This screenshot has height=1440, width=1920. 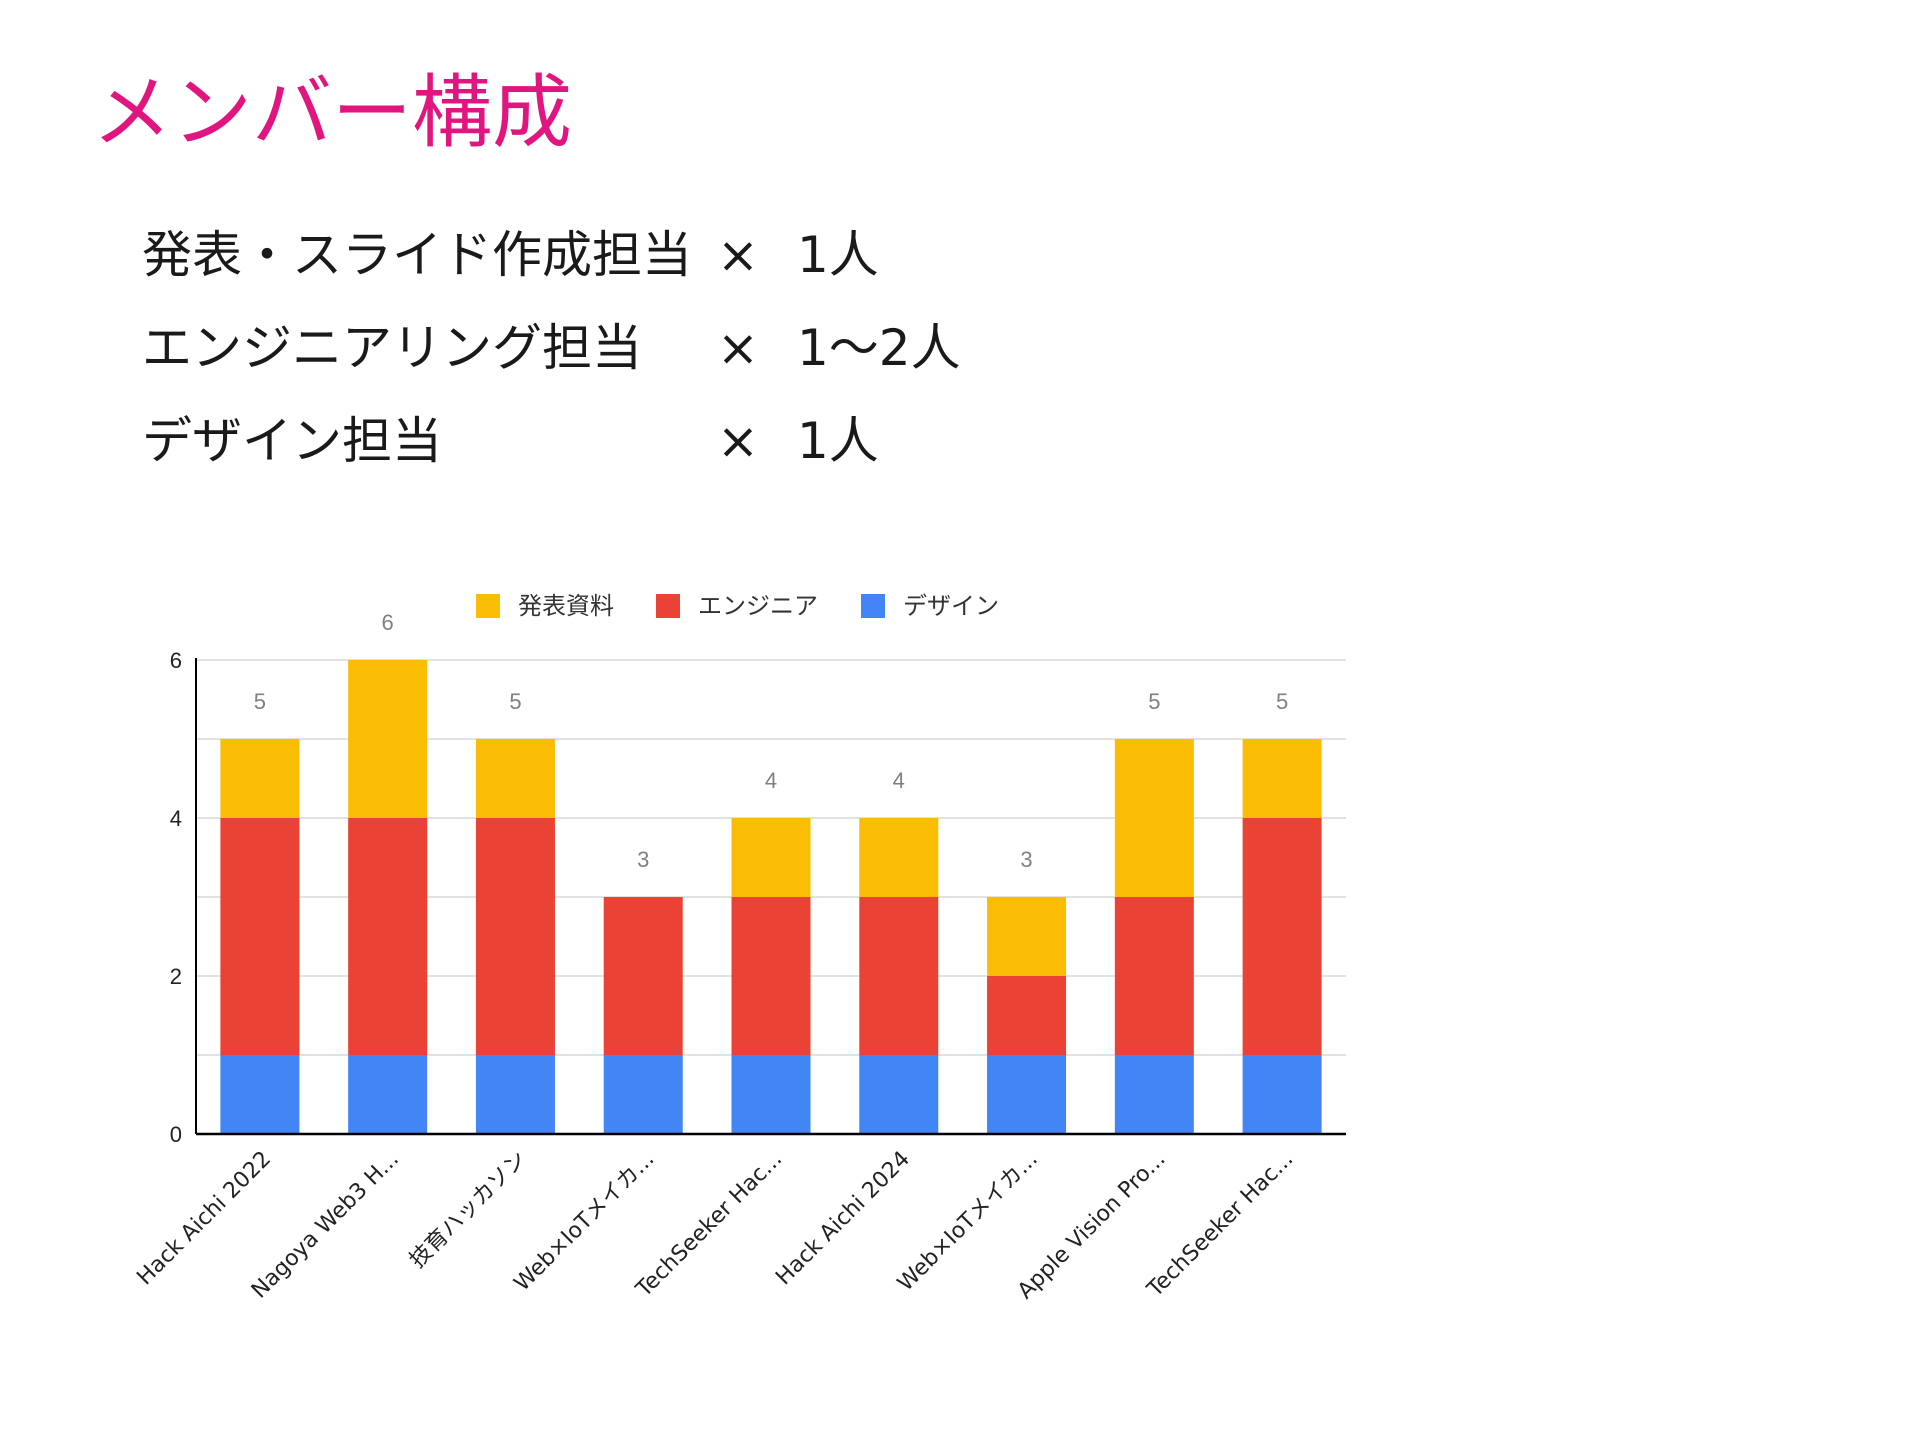 What do you see at coordinates (388, 622) in the screenshot?
I see `bar-total-label: 6` at bounding box center [388, 622].